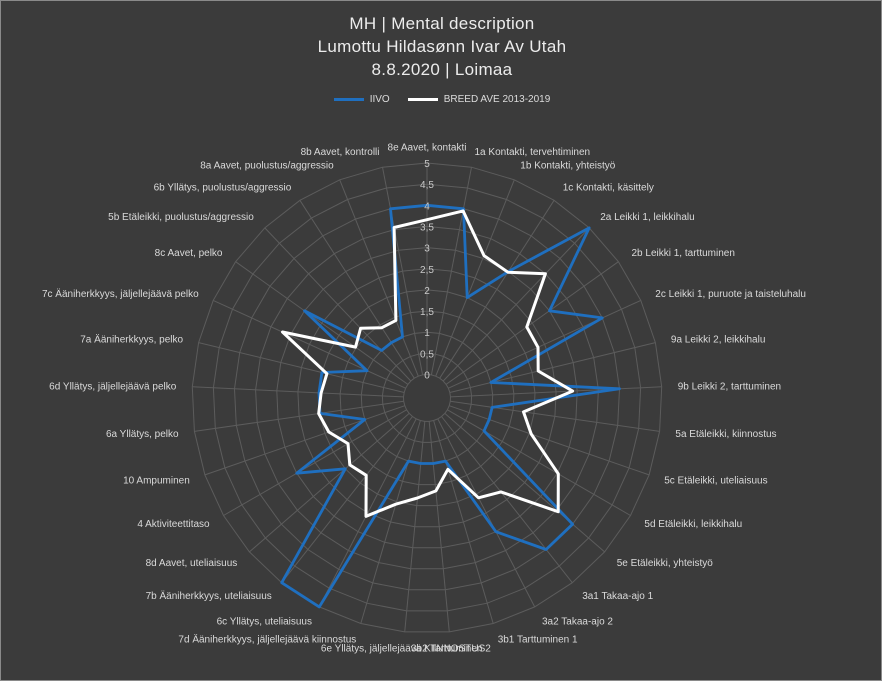  I want to click on category-label-15: 3b1 Tarttuminen 1, so click(538, 639).